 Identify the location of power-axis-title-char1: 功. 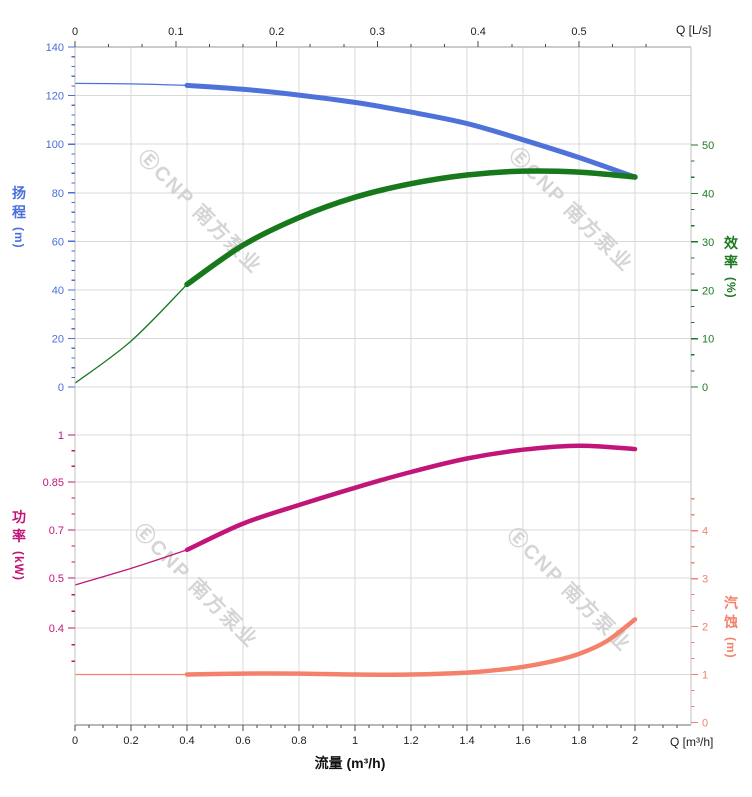
(19, 517).